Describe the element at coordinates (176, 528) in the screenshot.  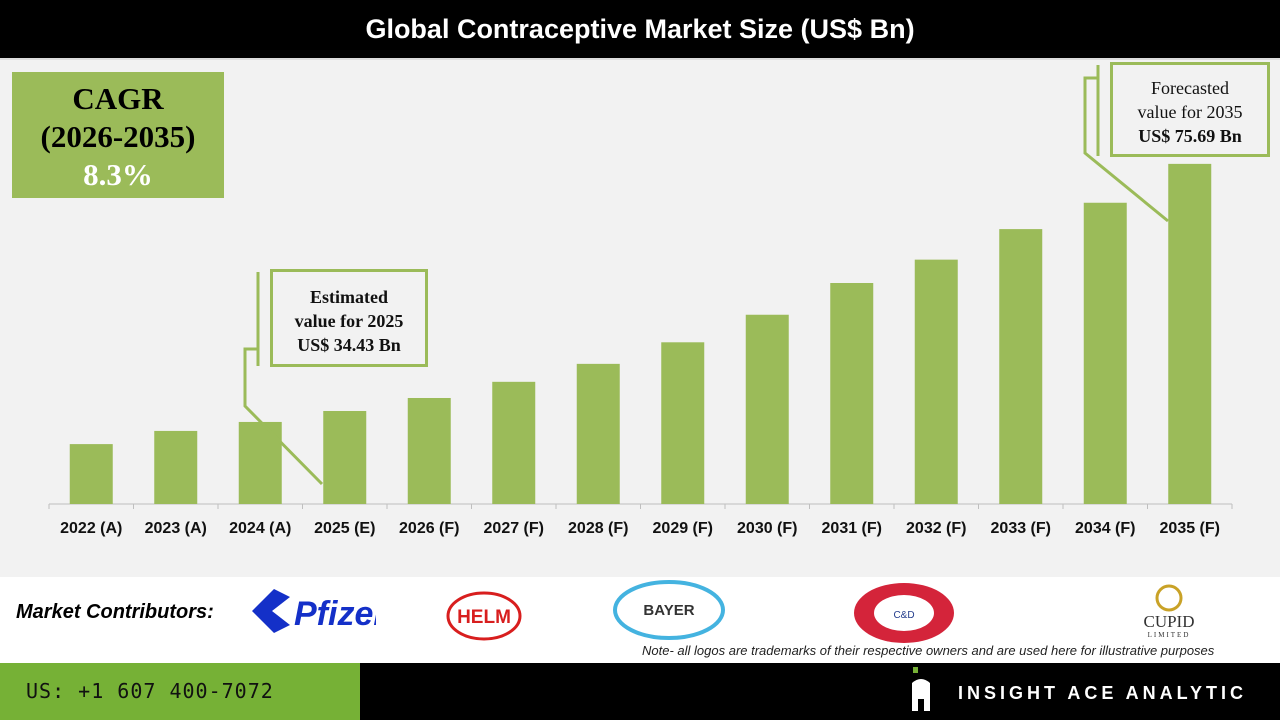
I see `x-tick-label: 2023 (A)` at that location.